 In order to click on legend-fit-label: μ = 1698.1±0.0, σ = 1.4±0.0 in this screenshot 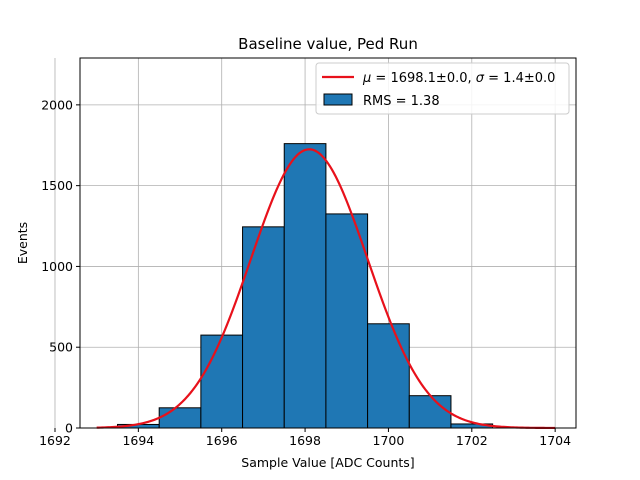, I will do `click(458, 78)`.